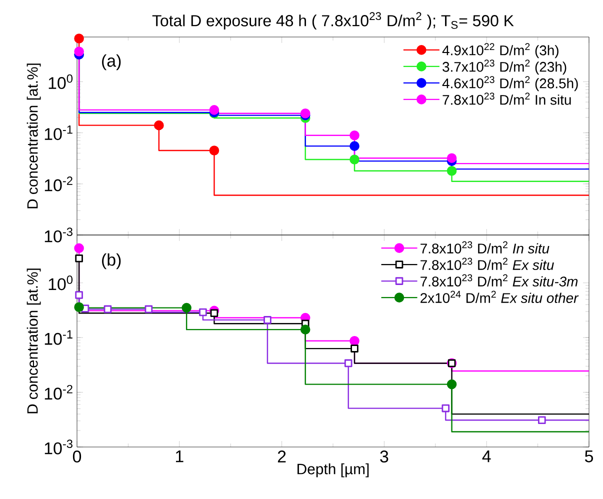  Describe the element at coordinates (180, 456) in the screenshot. I see `x-tick-label: 1` at that location.